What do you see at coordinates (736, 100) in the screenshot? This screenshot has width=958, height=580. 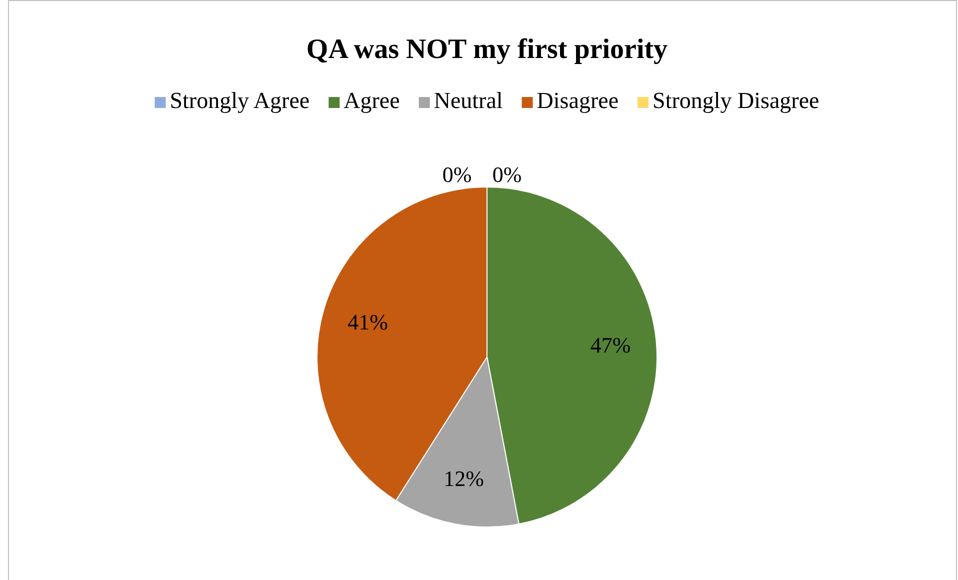 I see `legend-label: Strongly Disagree` at bounding box center [736, 100].